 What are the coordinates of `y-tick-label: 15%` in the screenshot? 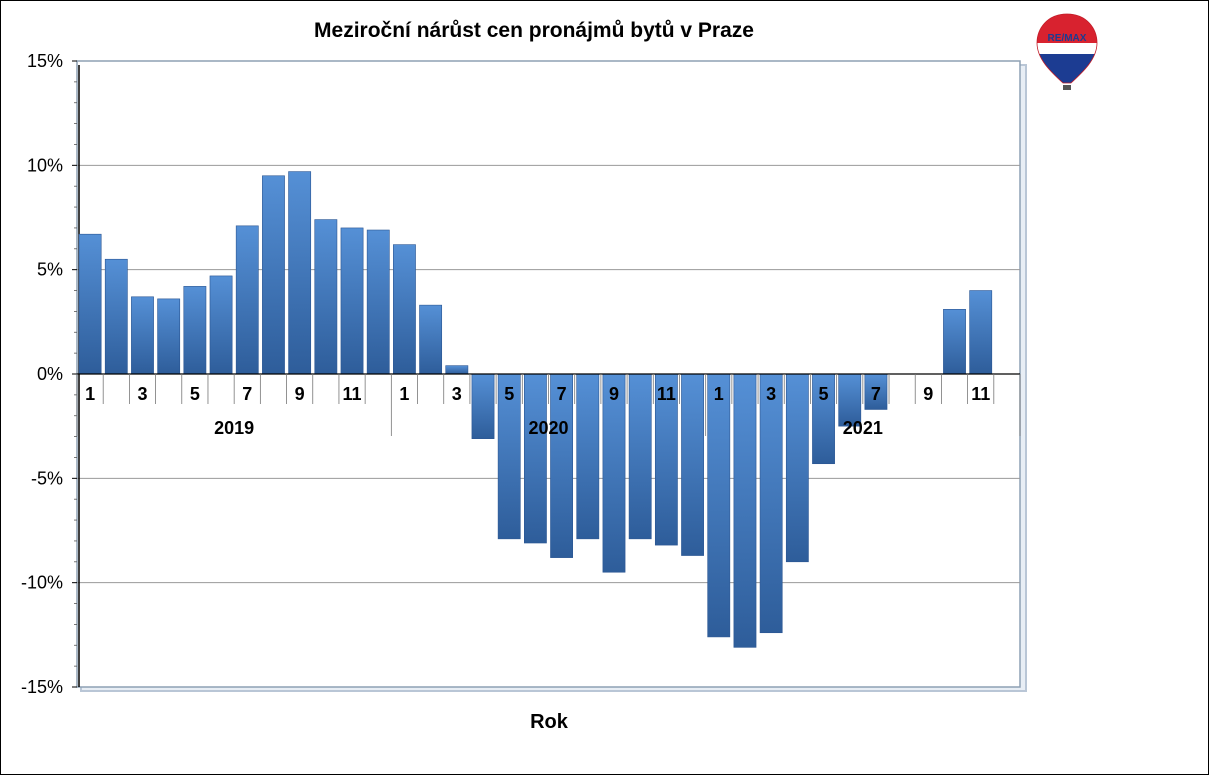 It's located at (45, 61).